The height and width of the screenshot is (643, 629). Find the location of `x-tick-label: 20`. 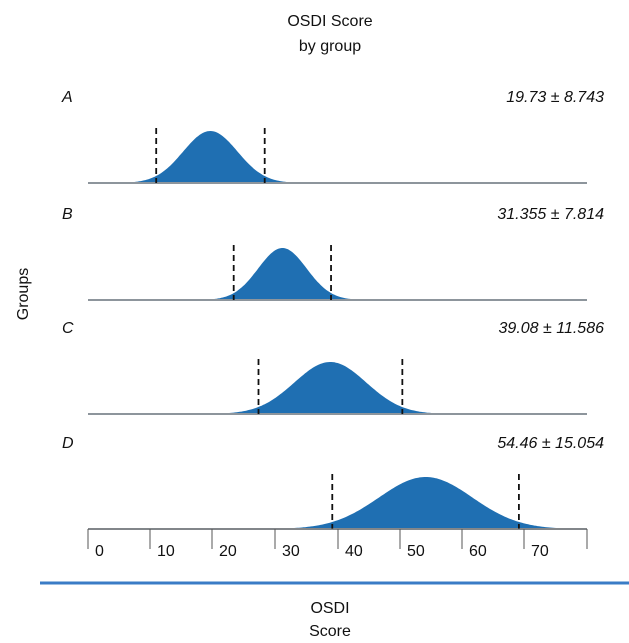

x-tick-label: 20 is located at coordinates (228, 551).